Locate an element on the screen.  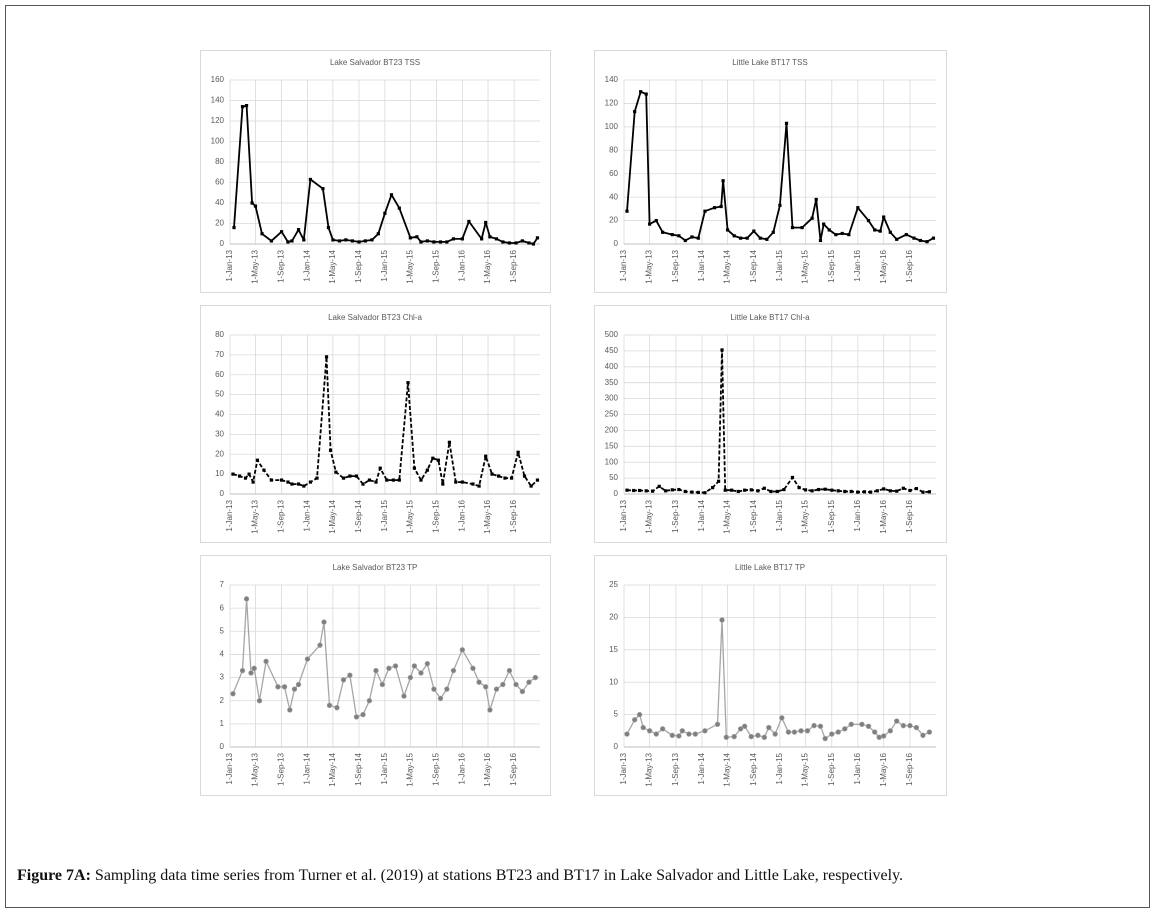
y-tick-label: 200 is located at coordinates (612, 430).